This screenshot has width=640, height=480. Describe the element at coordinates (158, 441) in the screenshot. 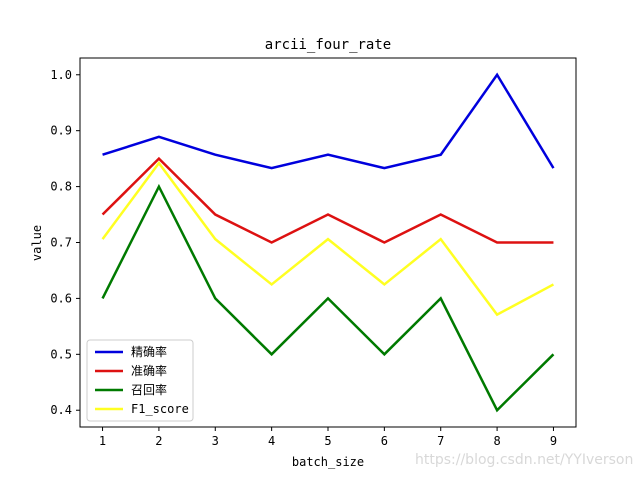

I see `x-tick-label: 2` at that location.